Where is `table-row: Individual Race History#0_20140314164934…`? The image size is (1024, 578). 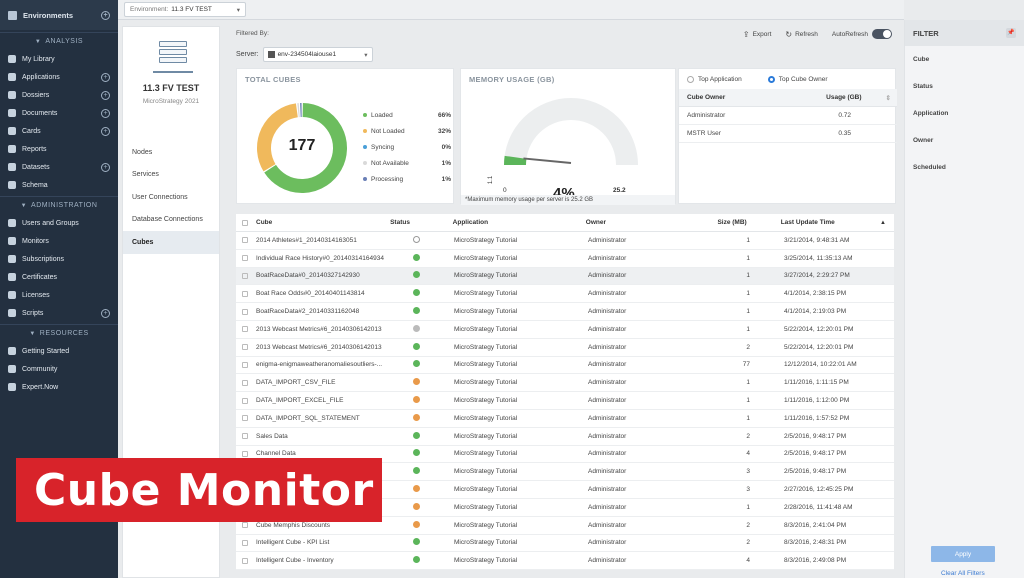 table-row: Individual Race History#0_20140314164934… is located at coordinates (565, 258).